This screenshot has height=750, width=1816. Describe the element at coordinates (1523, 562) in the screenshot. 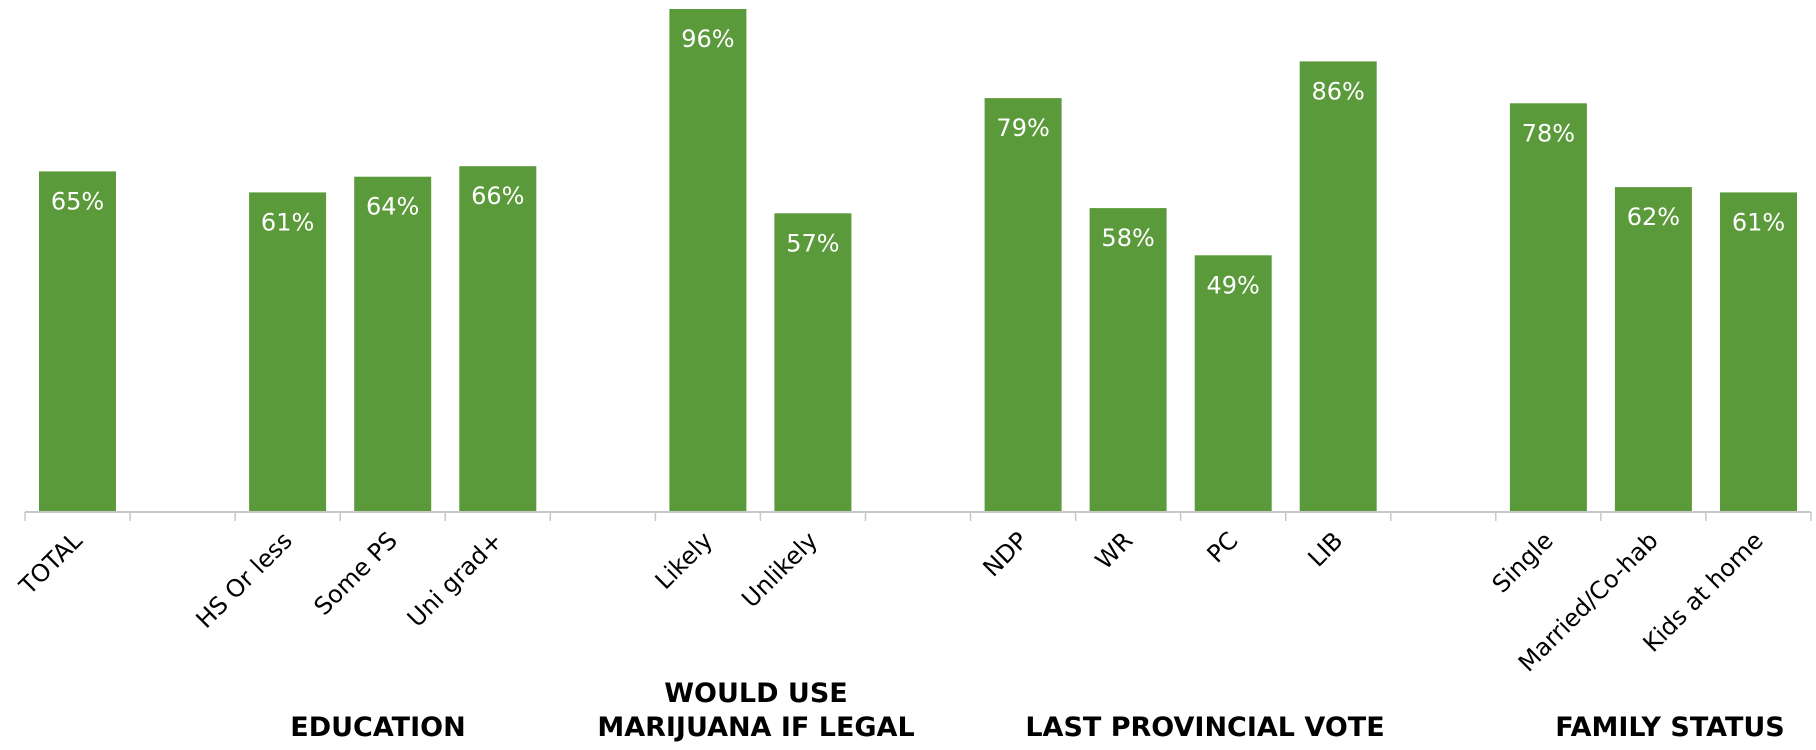

I see `x-tick-label: Single` at that location.